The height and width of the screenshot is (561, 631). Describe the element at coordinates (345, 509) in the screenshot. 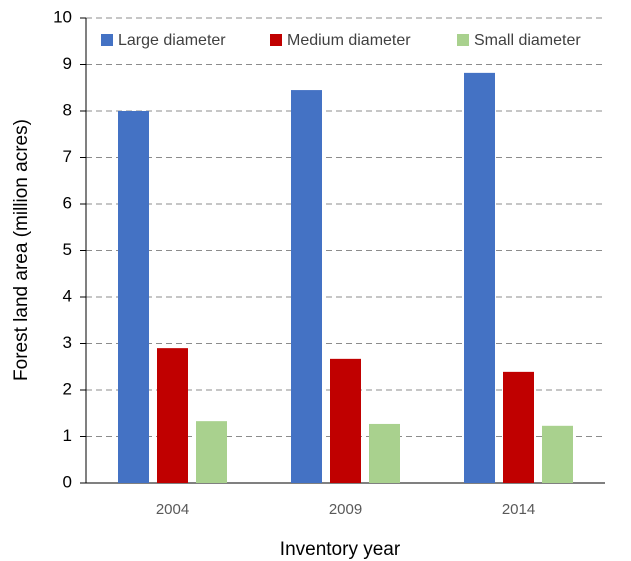

I see `x-tick-label: 2009` at that location.